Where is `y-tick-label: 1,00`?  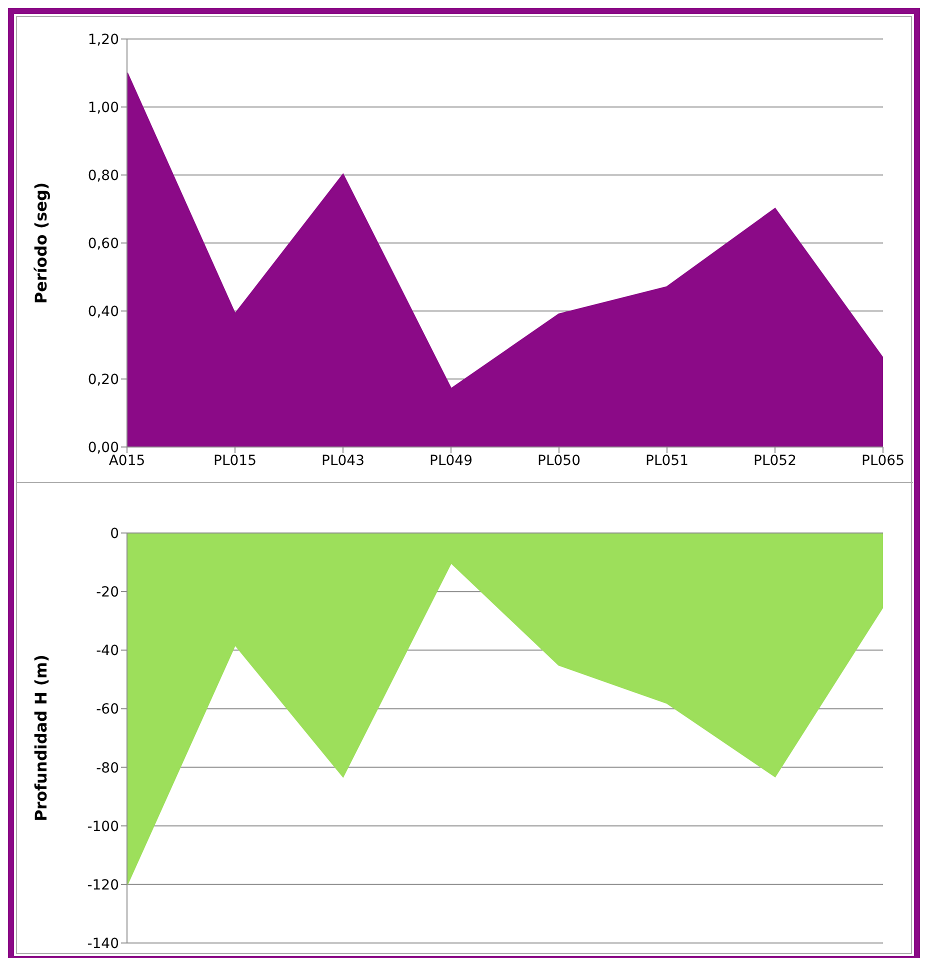
y-tick-label: 1,00 is located at coordinates (103, 108).